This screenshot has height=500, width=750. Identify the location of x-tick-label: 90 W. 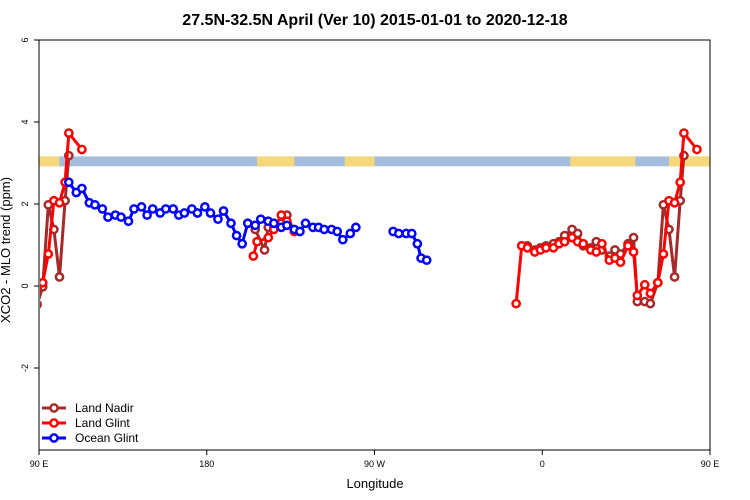
(375, 464).